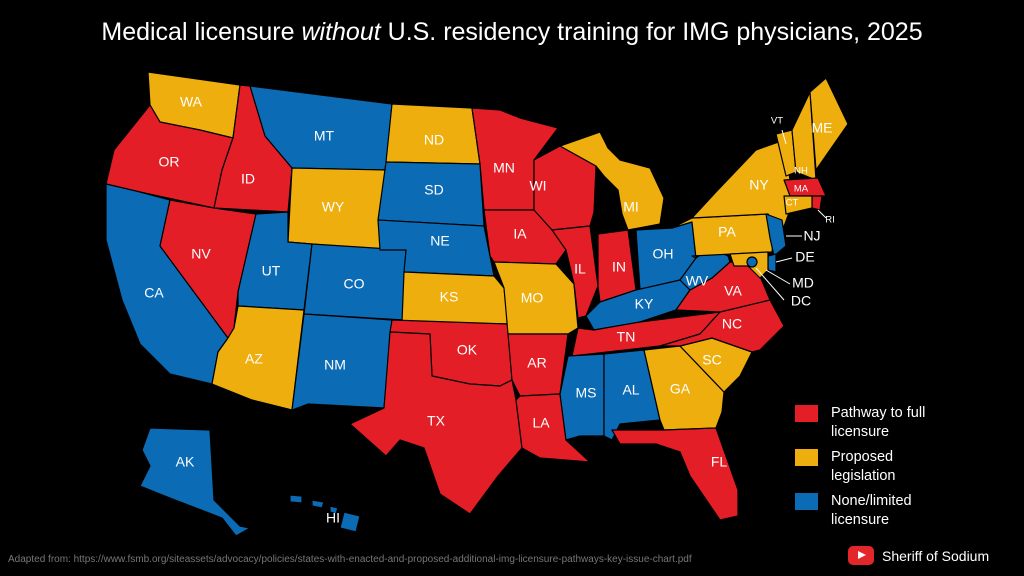  Describe the element at coordinates (675, 474) in the screenshot. I see `state-fl` at that location.